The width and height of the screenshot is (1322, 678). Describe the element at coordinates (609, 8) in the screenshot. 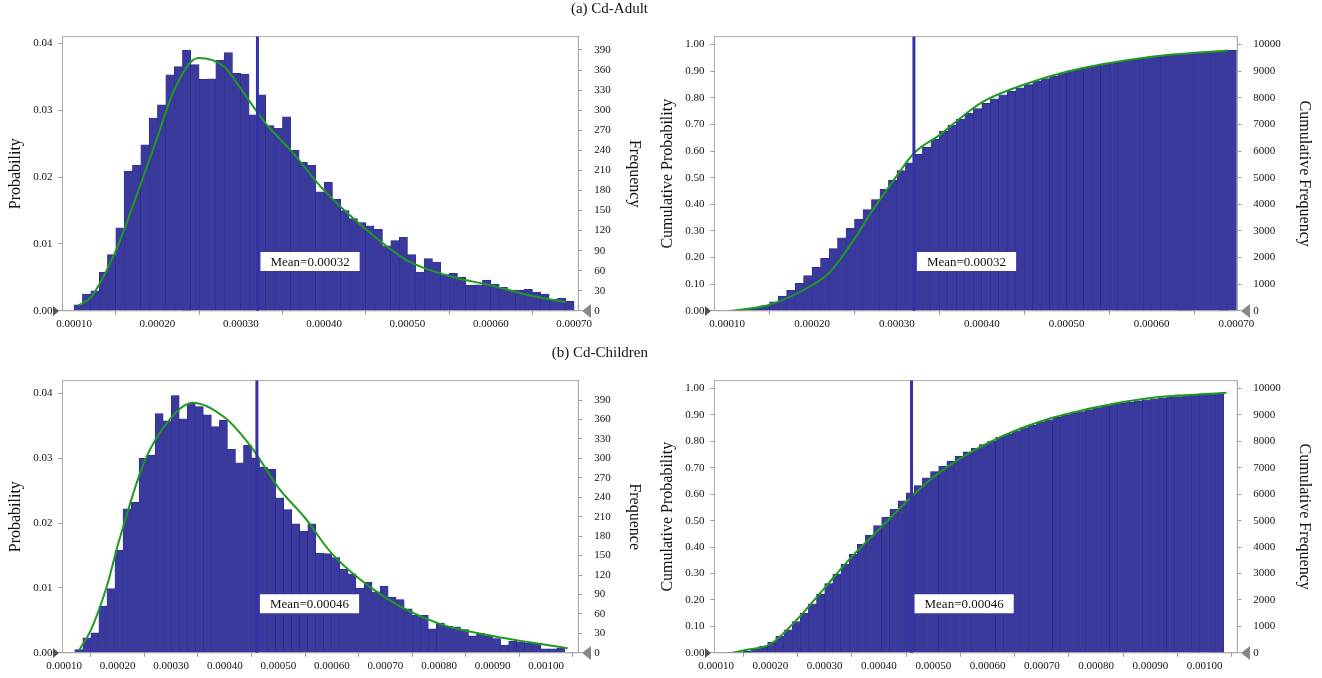

I see `text: (a) Cd-Adult` at that location.